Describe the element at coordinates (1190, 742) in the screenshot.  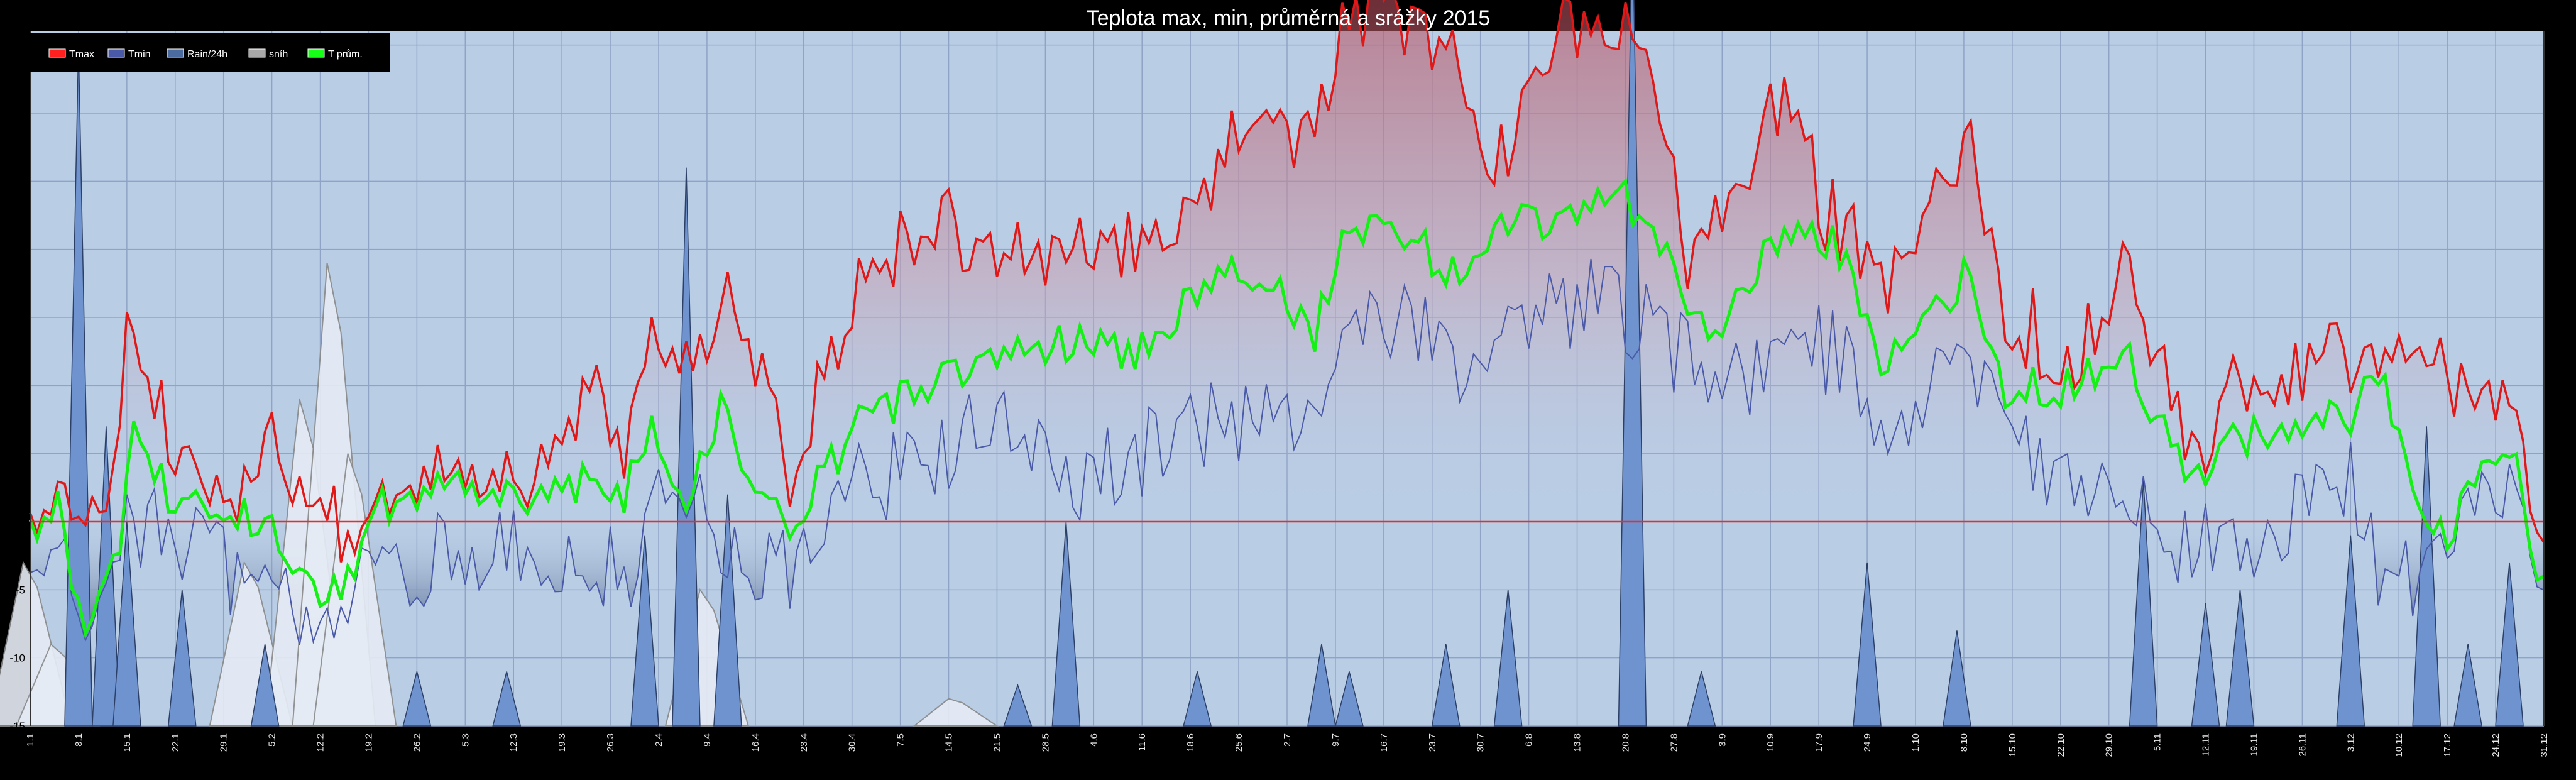
I see `x-tick-label: 18.6` at that location.